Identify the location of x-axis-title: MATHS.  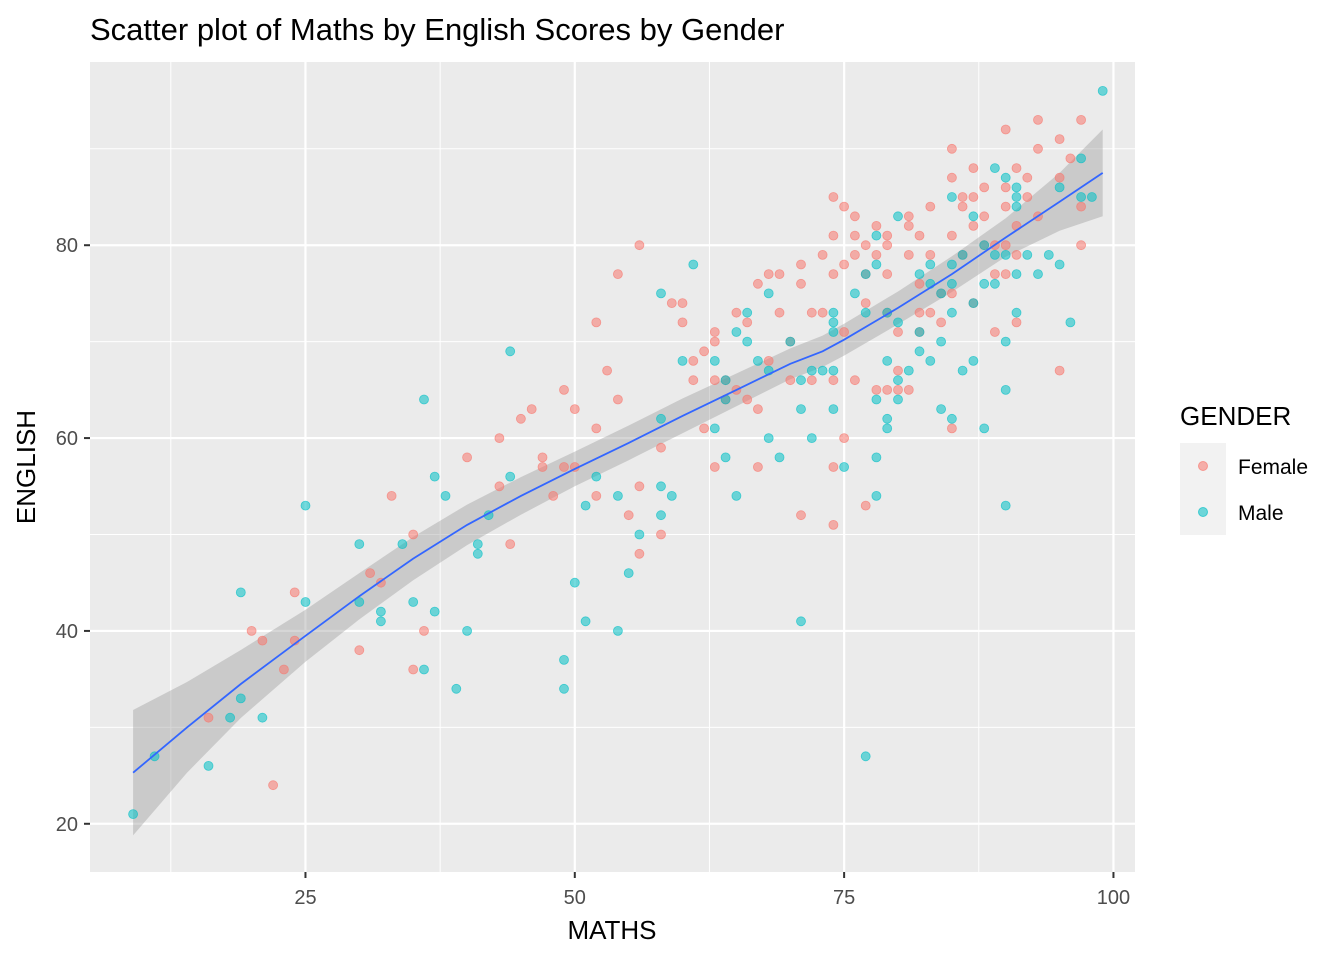
(611, 930).